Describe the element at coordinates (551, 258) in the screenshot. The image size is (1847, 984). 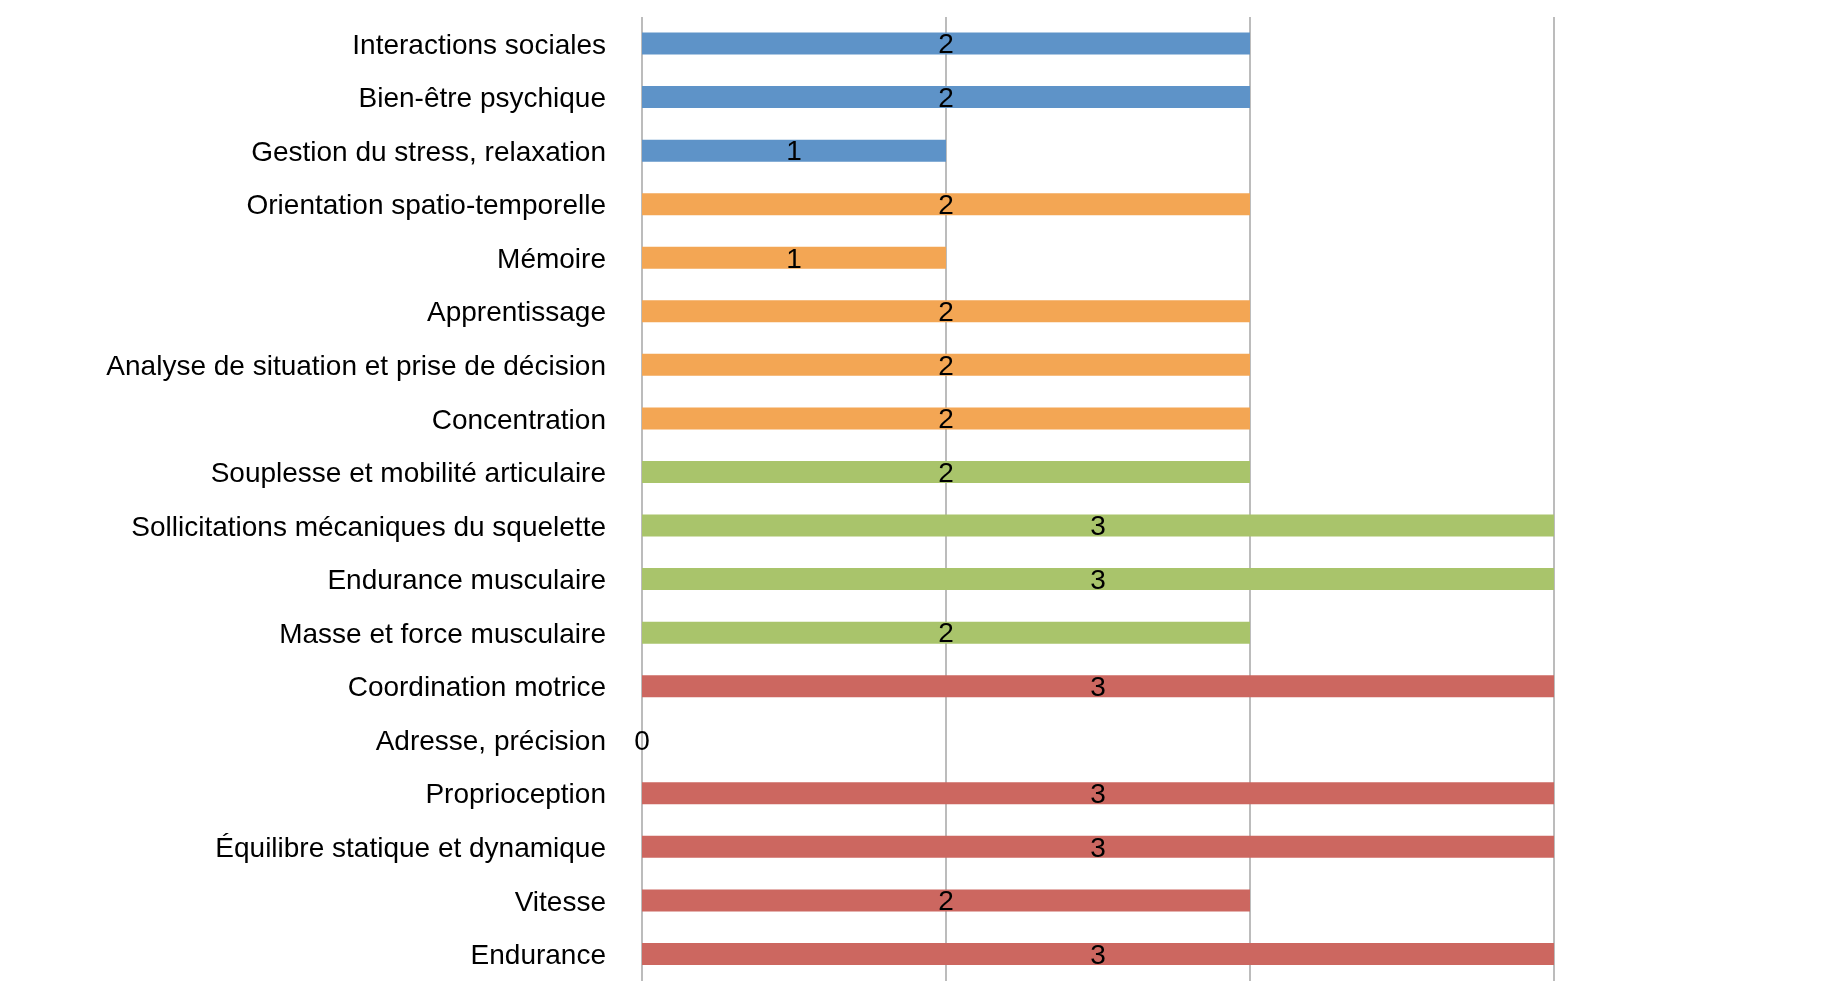
I see `y-tick-label: Mémoire` at that location.